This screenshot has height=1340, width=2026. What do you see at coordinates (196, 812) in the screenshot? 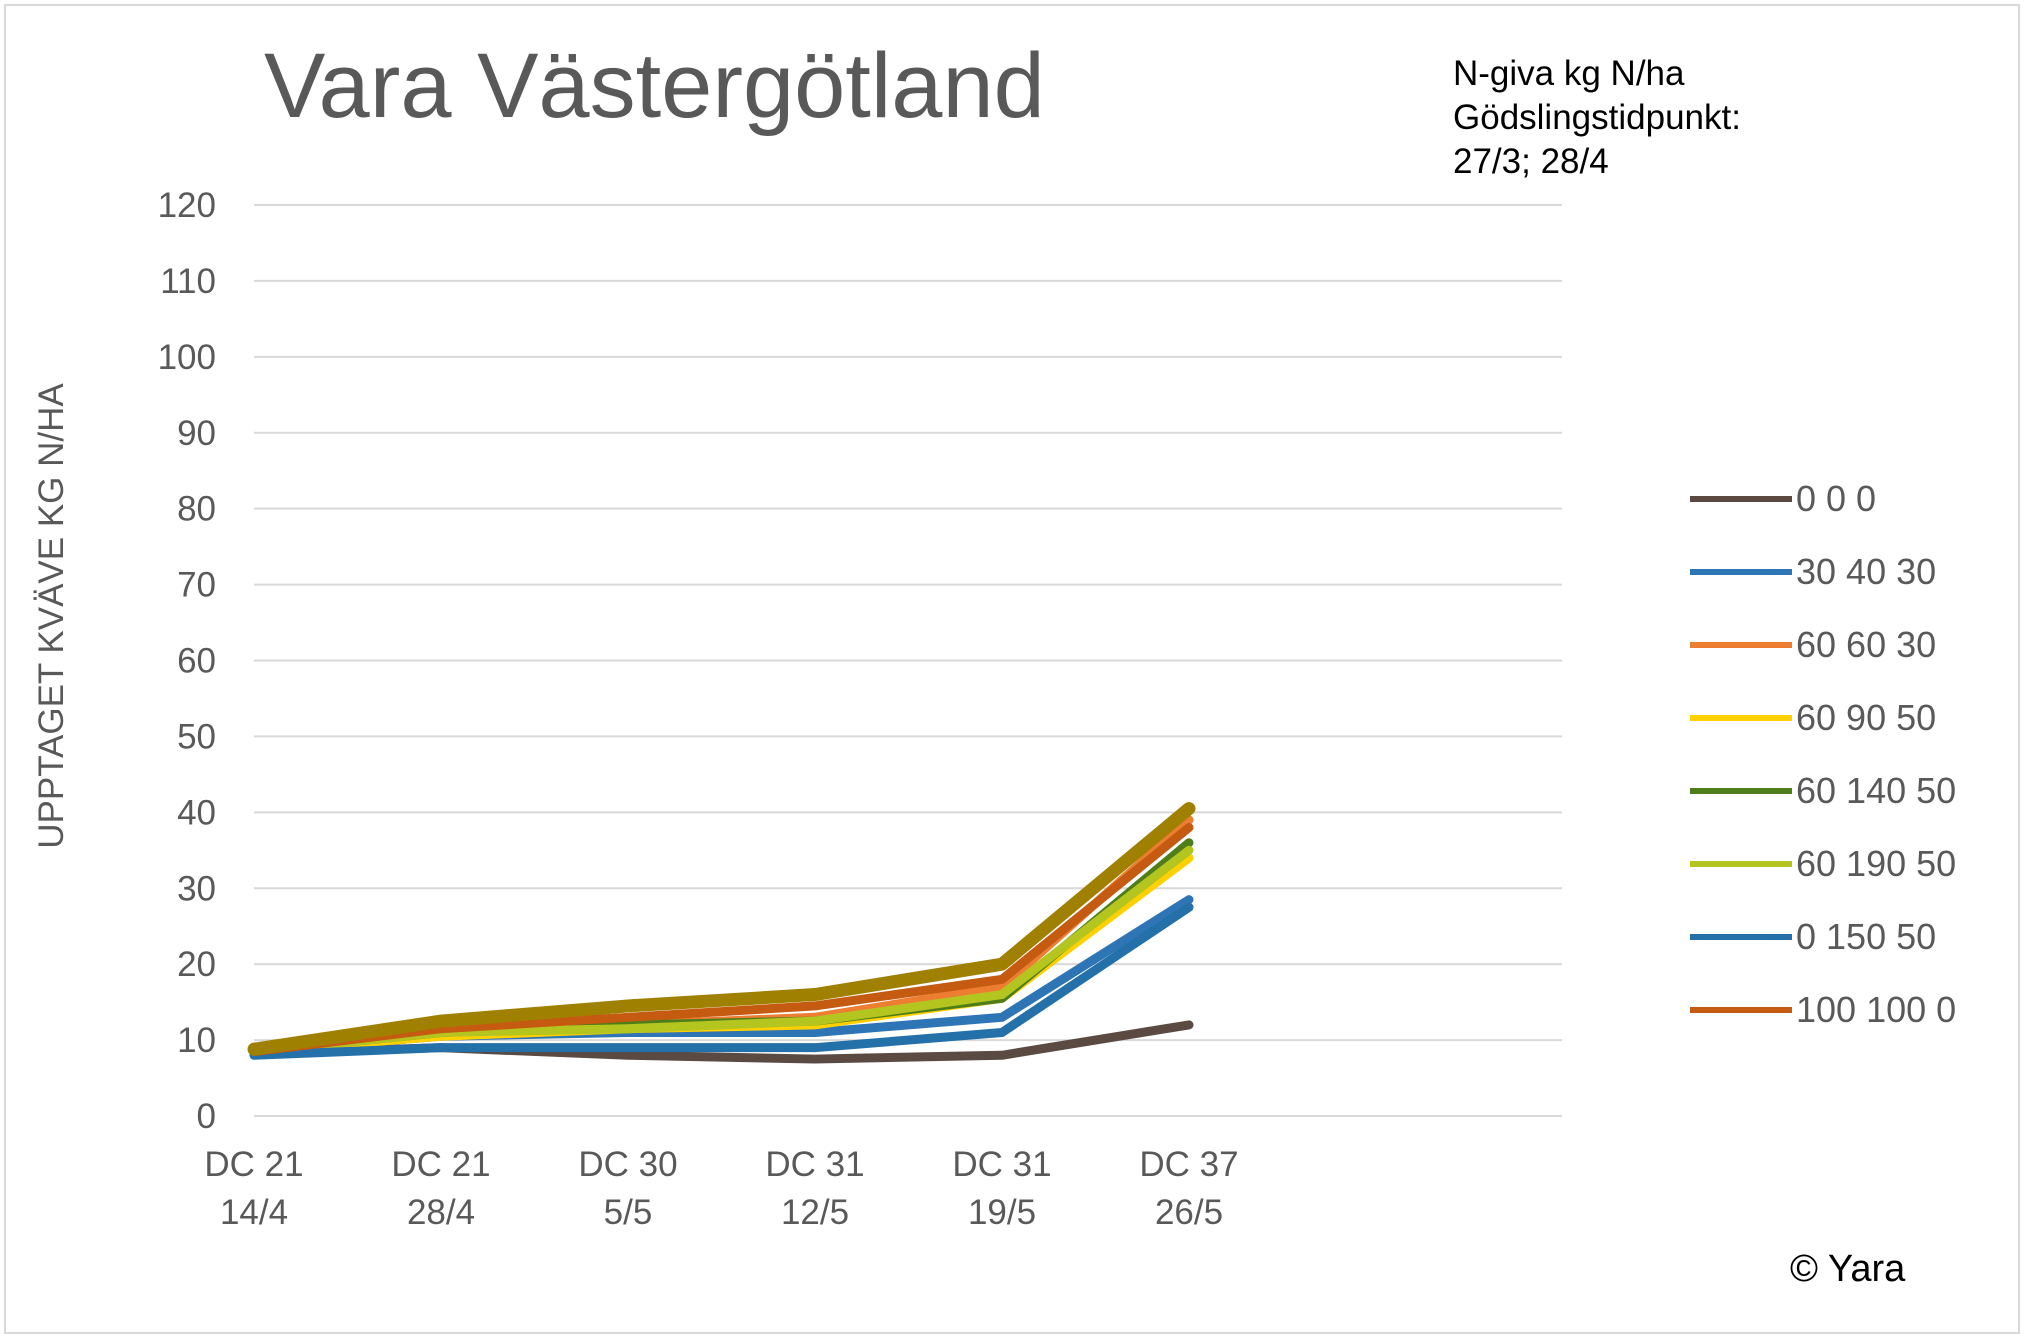
I see `y-tick-label: 40` at bounding box center [196, 812].